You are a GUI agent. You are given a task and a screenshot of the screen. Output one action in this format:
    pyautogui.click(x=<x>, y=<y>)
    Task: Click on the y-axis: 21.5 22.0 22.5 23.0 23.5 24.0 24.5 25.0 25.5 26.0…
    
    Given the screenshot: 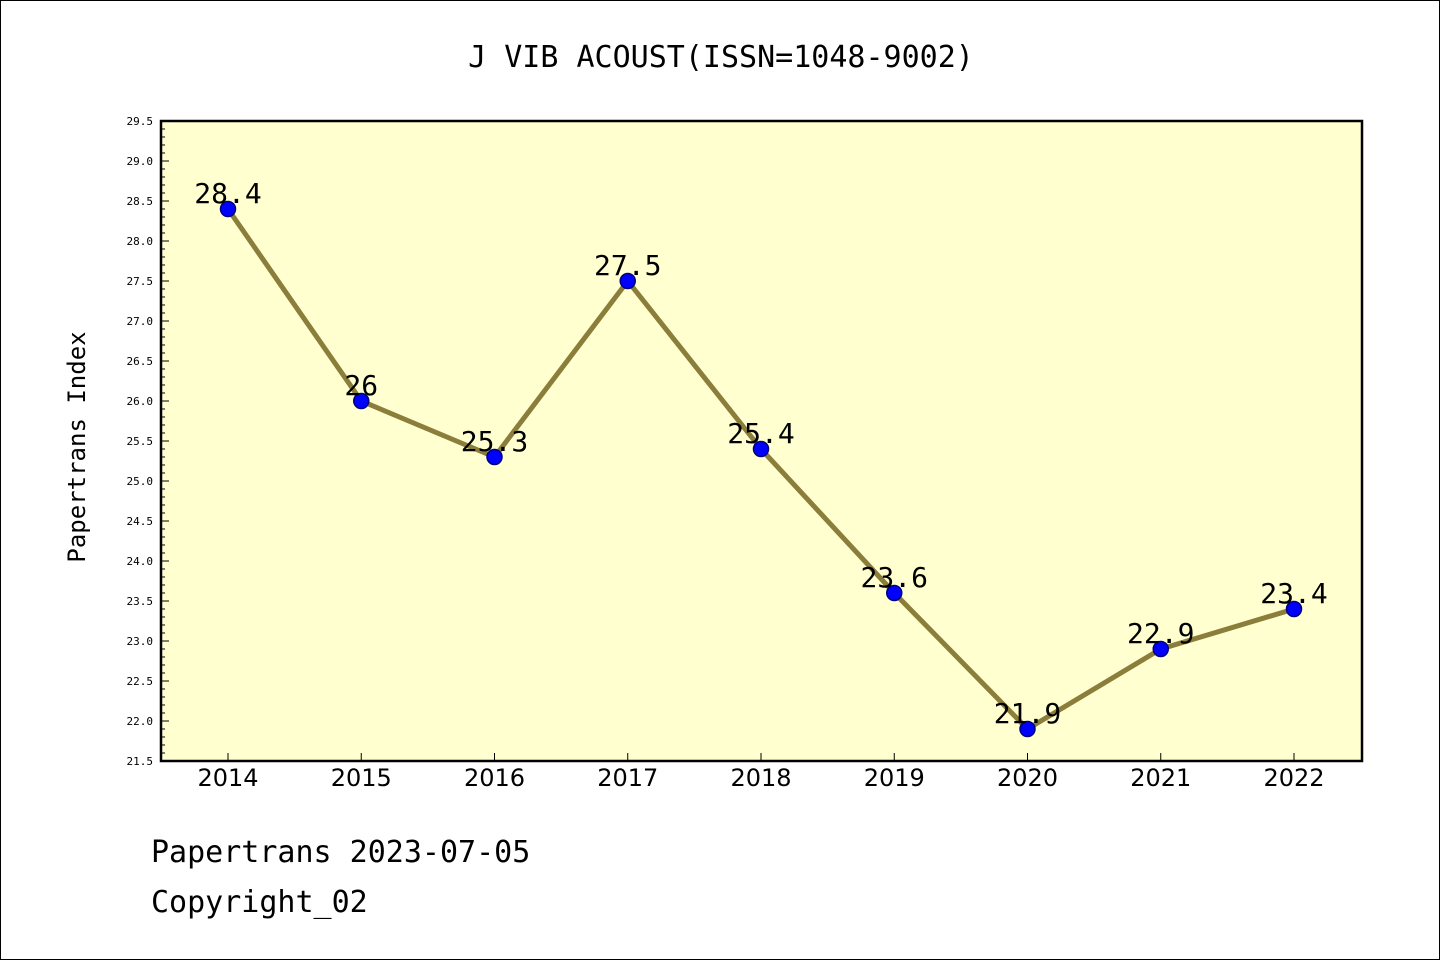 What is the action you would take?
    pyautogui.click(x=148, y=441)
    